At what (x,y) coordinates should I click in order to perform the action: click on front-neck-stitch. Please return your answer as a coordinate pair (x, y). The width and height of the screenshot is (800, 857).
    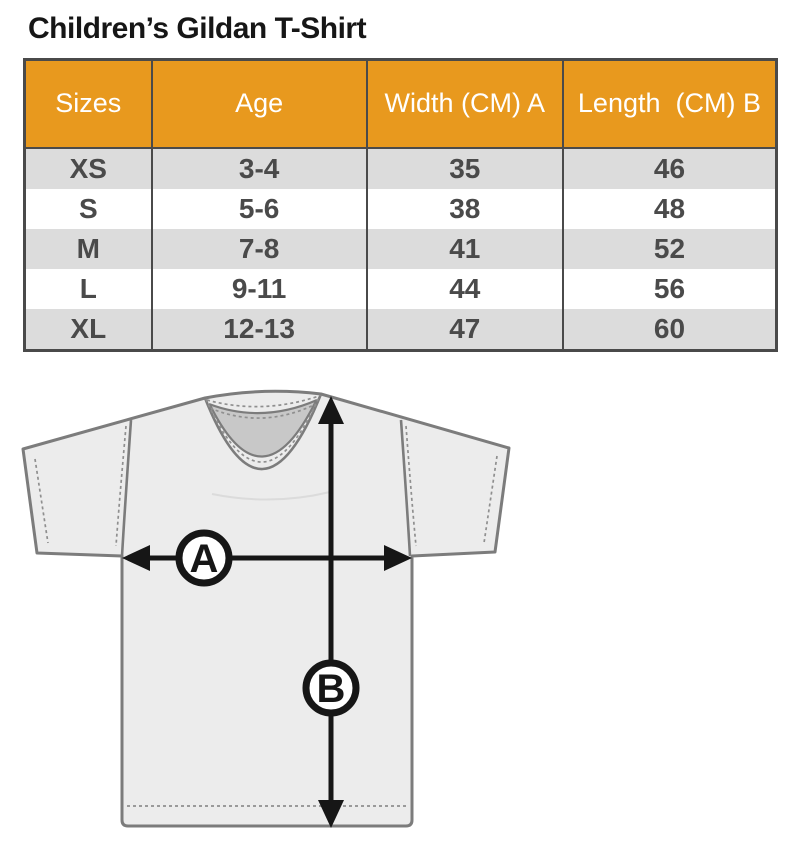
    Looking at the image, I should click on (263, 428).